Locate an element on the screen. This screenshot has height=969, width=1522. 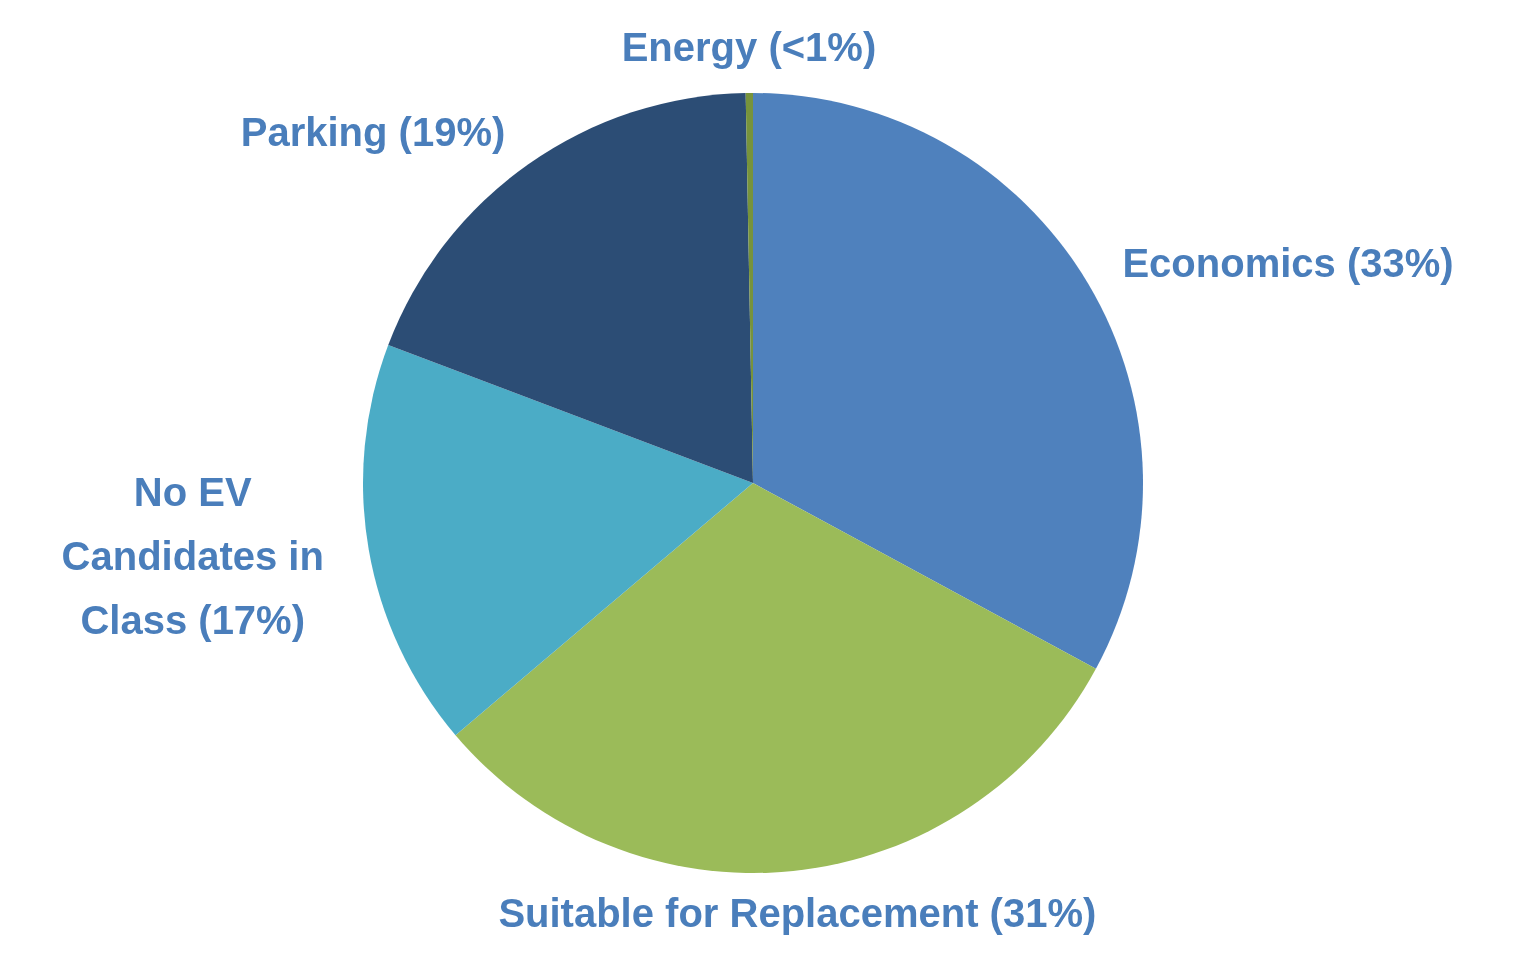
slice-label: Energy (<1%) is located at coordinates (749, 47).